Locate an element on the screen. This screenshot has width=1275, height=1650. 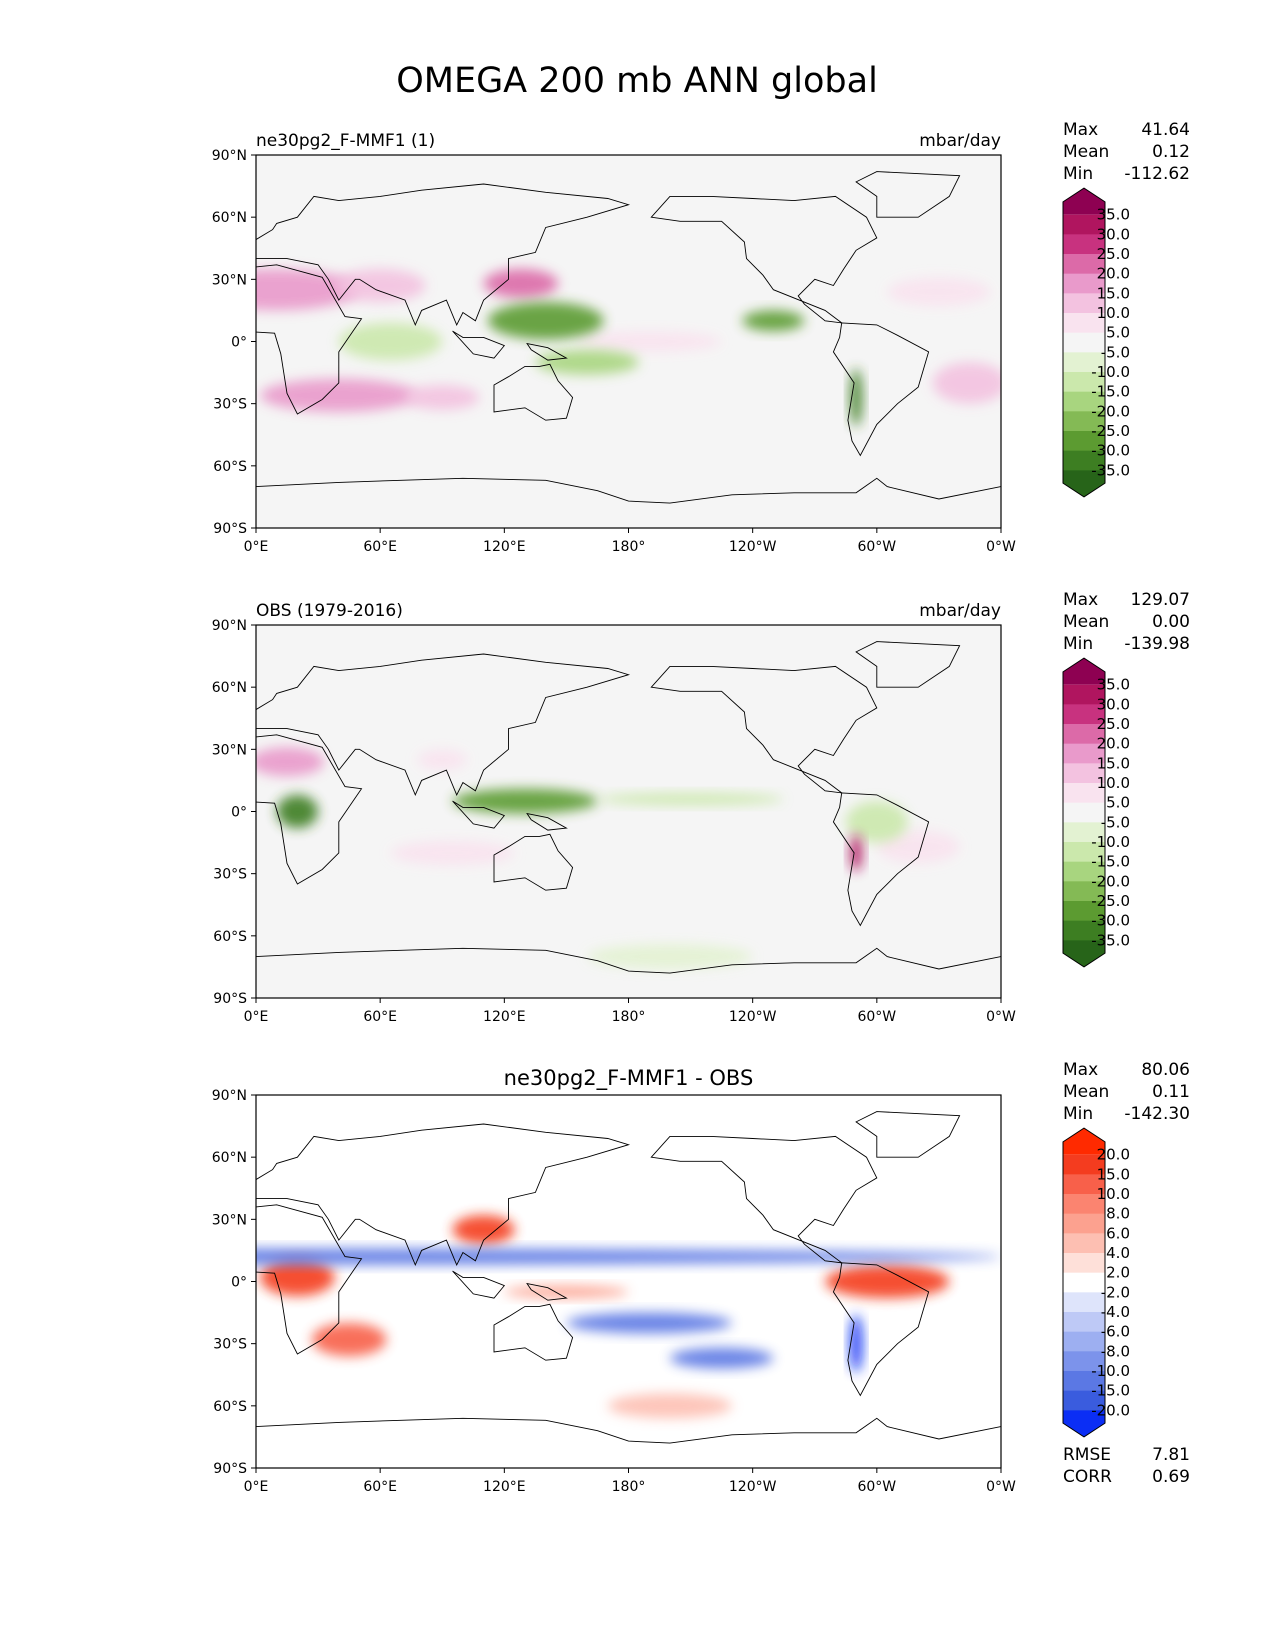
colorbar-tick-label: -25.0 is located at coordinates (1110, 901).